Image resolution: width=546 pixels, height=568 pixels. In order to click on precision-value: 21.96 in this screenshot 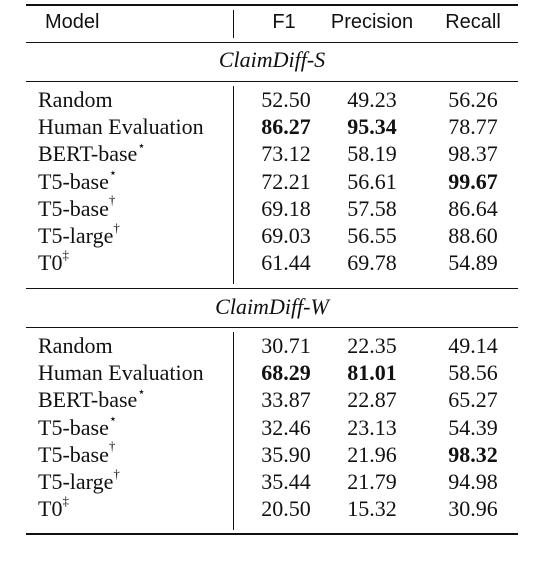, I will do `click(372, 454)`.